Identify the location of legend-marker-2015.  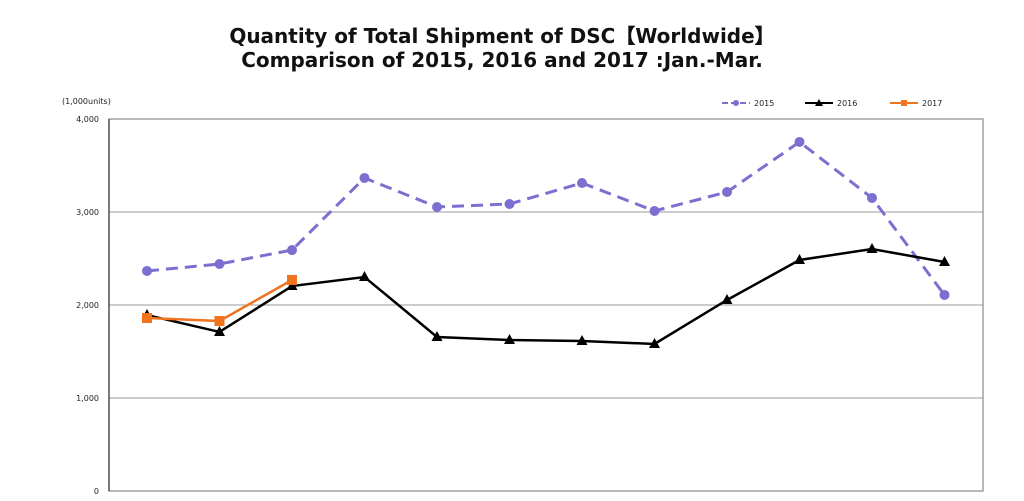
(736, 103).